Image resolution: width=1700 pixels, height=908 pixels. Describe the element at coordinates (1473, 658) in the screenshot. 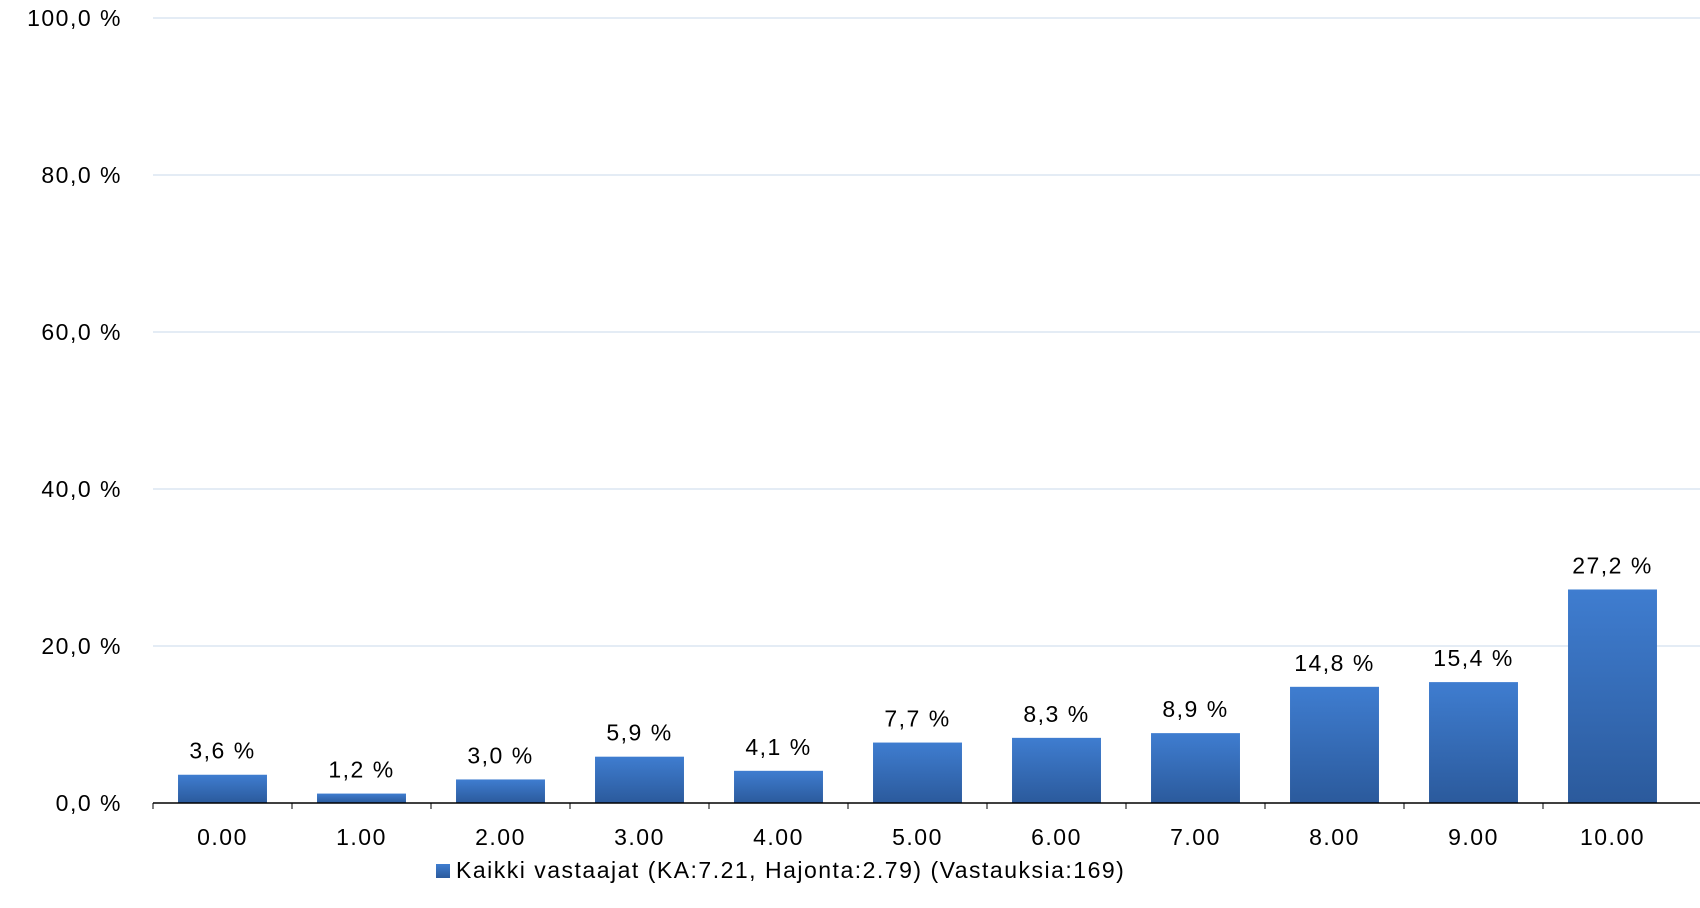

I see `data-label: 15,4 %` at that location.